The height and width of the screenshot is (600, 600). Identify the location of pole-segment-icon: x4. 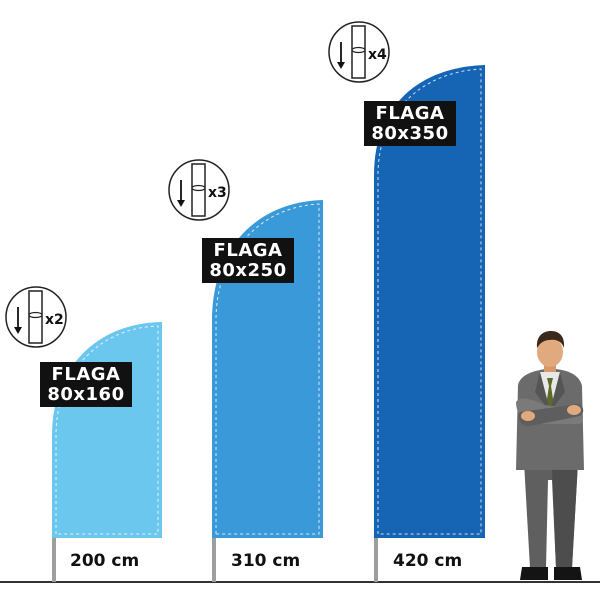
(359, 52).